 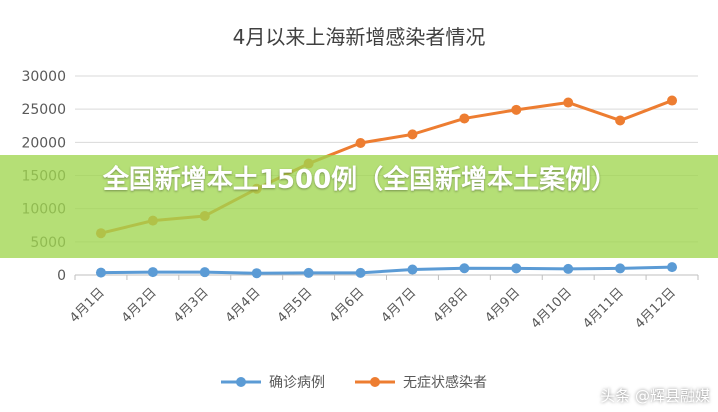 I want to click on y-tick-label: 30000, so click(x=43, y=77).